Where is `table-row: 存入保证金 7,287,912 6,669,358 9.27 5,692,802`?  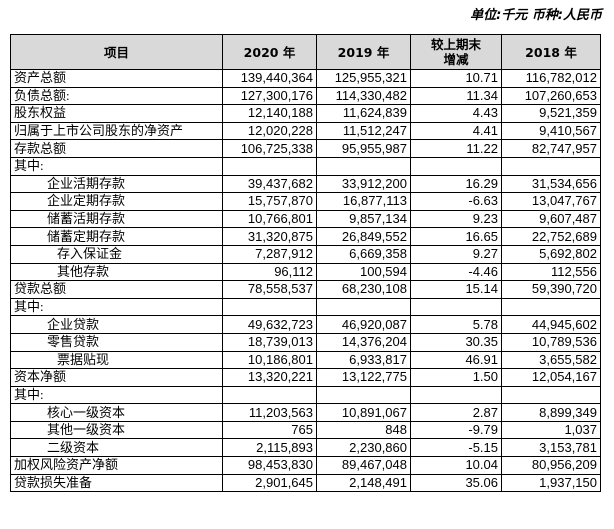
table-row: 存入保证金 7,287,912 6,669,358 9.27 5,692,802 is located at coordinates (305, 254).